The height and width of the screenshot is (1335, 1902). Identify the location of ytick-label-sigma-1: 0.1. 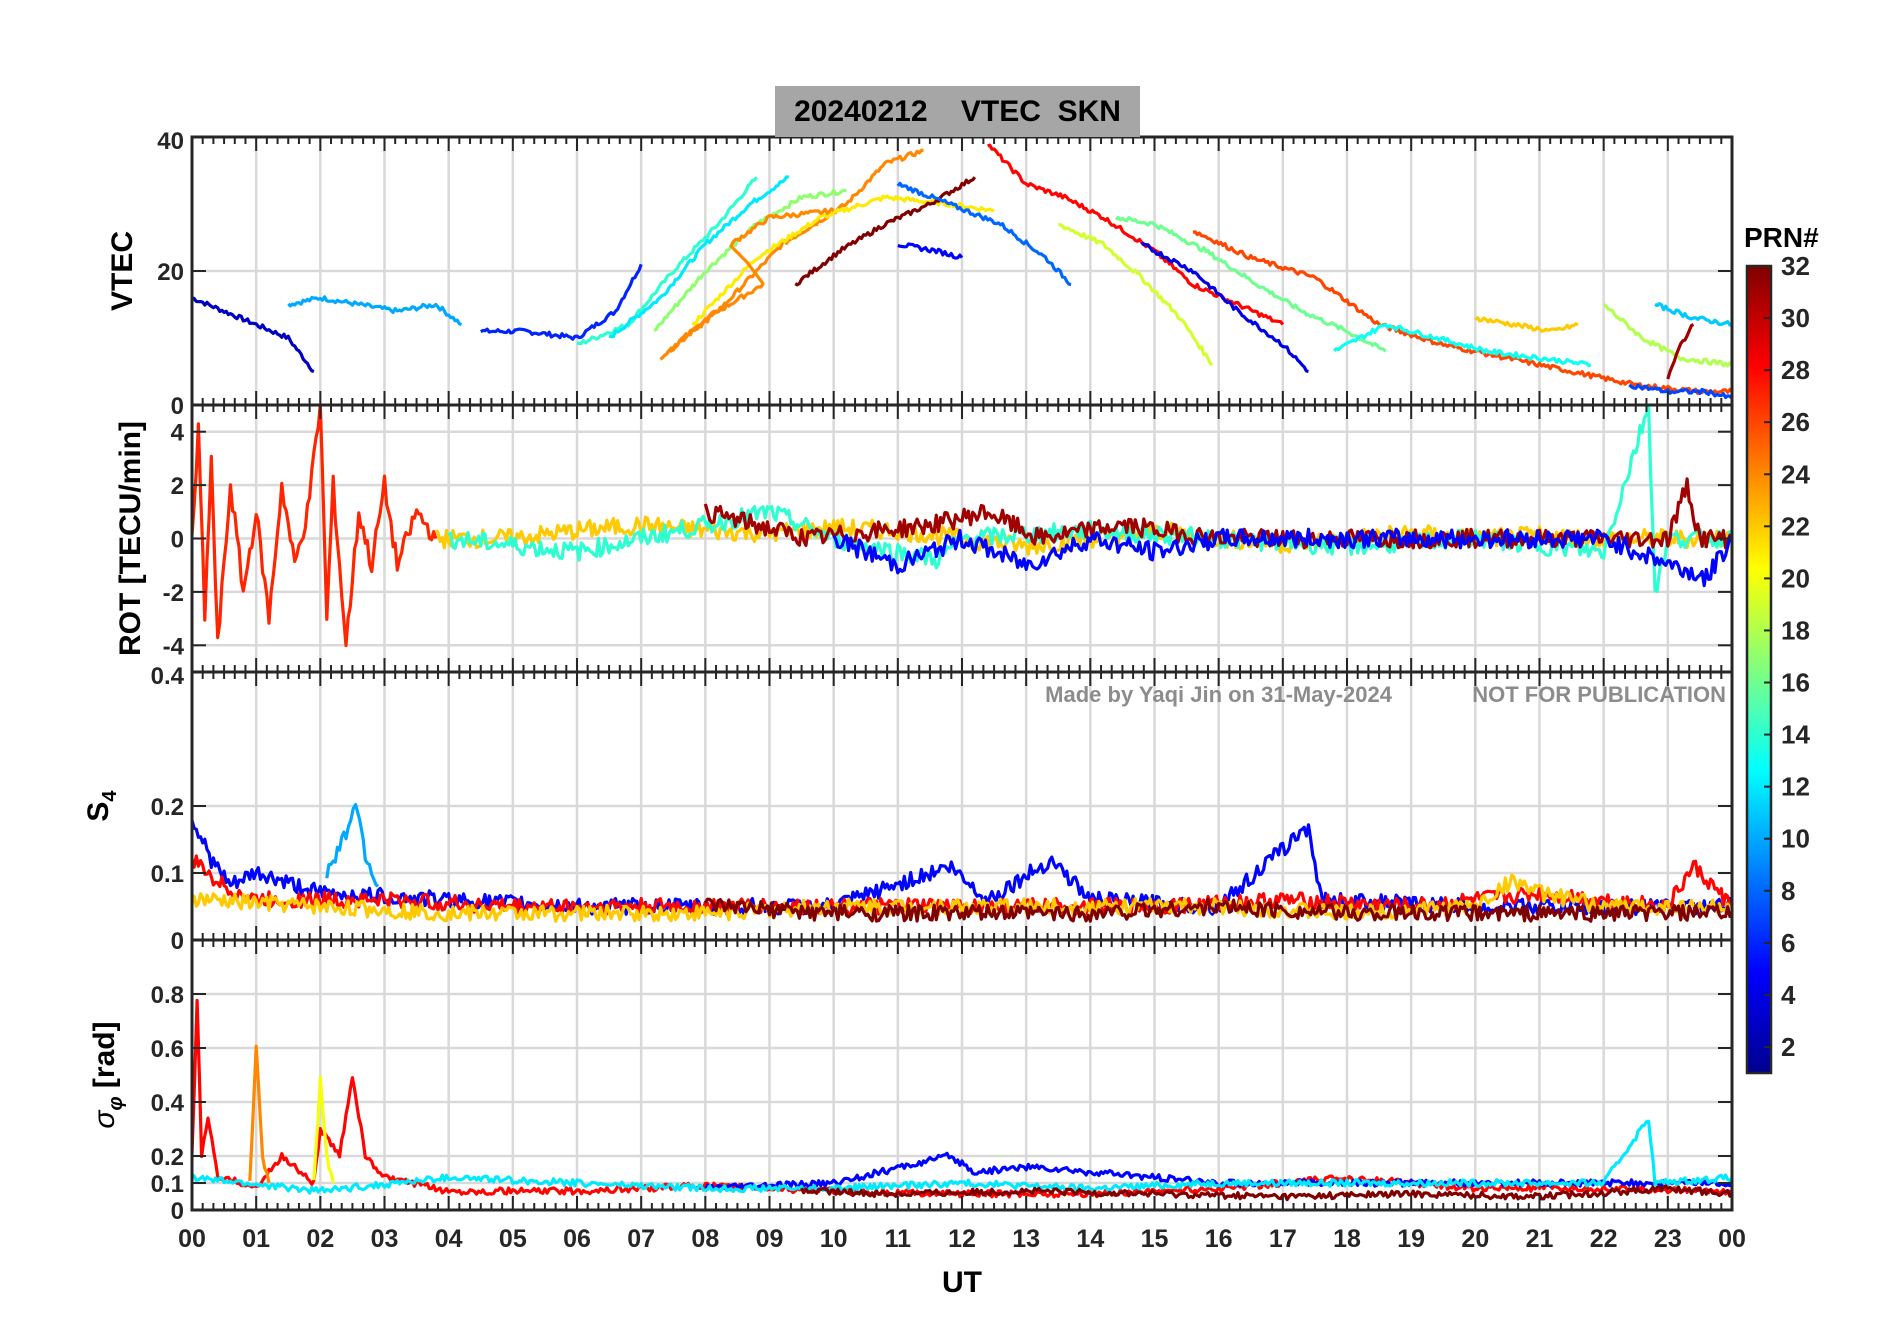
(167, 1184).